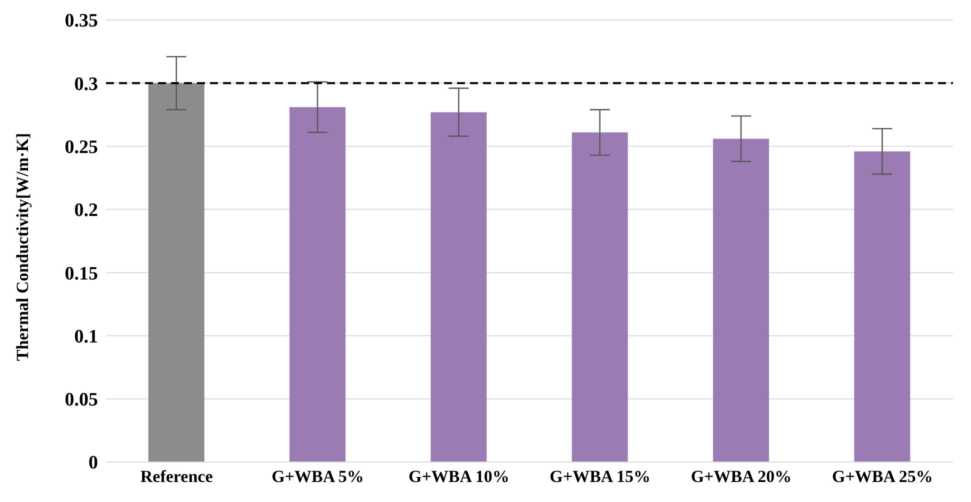  What do you see at coordinates (81, 147) in the screenshot?
I see `y-tick-label: 0.25` at bounding box center [81, 147].